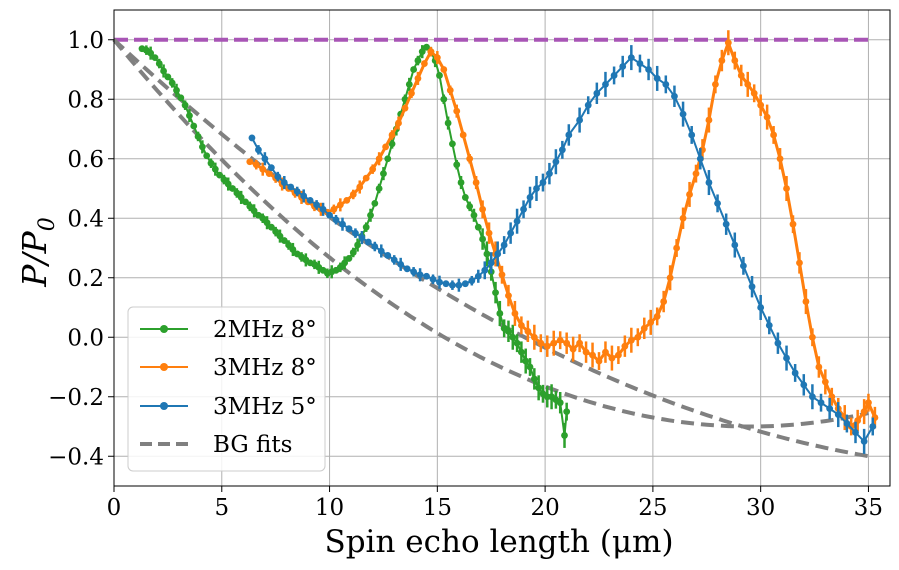  What do you see at coordinates (228, 330) in the screenshot?
I see `legend-entry-2mhz-8deg: 2MHz 8°` at bounding box center [228, 330].